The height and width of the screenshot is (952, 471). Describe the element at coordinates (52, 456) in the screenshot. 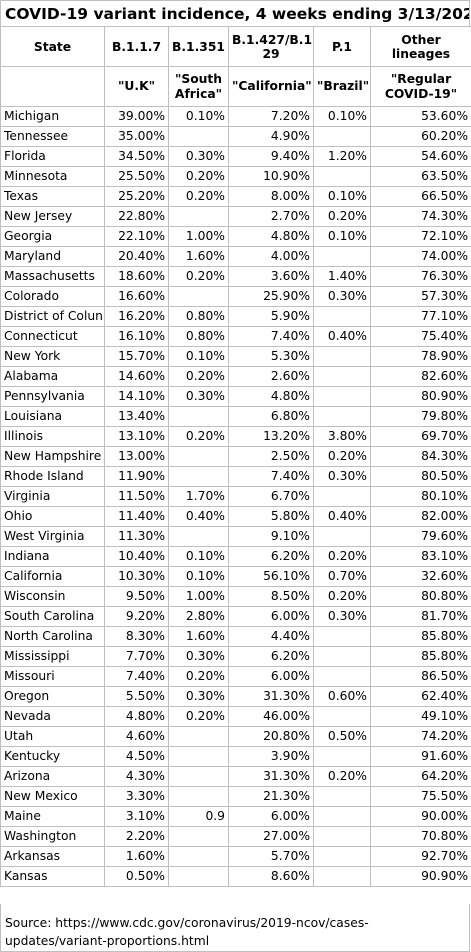

I see `cell-state: New Hampshire` at that location.